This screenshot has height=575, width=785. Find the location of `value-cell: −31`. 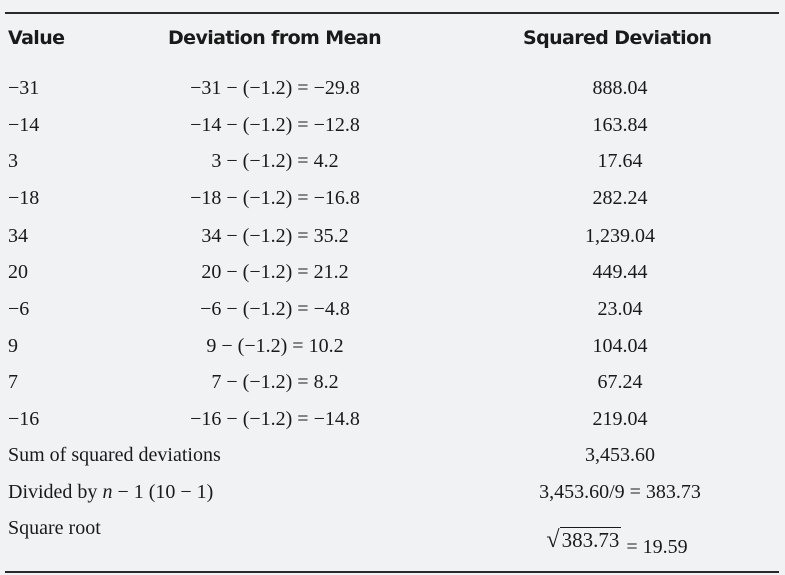

value-cell: −31 is located at coordinates (24, 88).